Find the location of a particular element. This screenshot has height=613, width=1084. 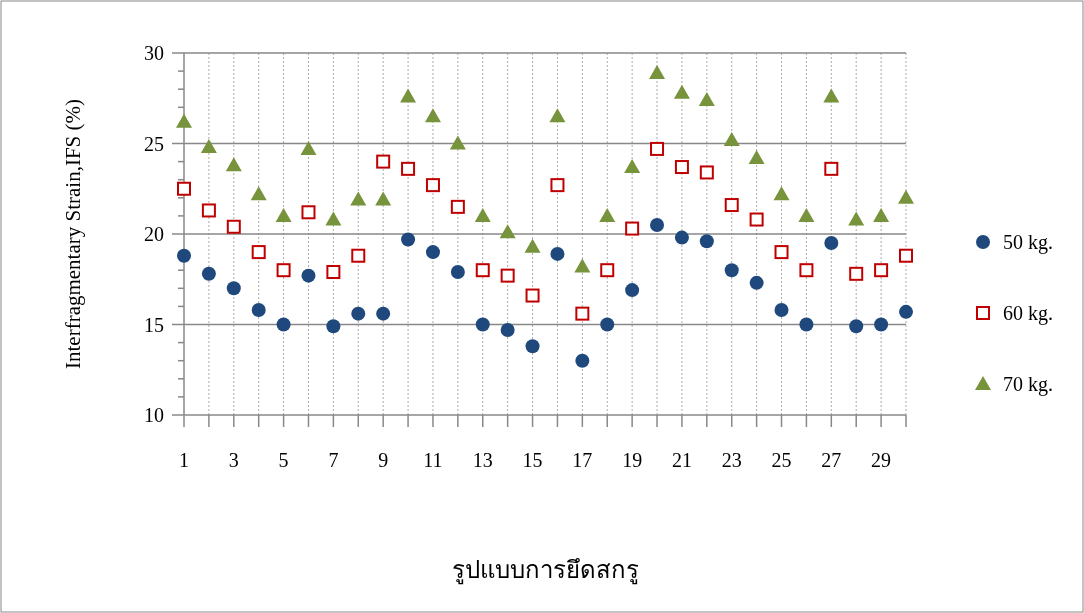

y-tick-label: 30 is located at coordinates (154, 53).